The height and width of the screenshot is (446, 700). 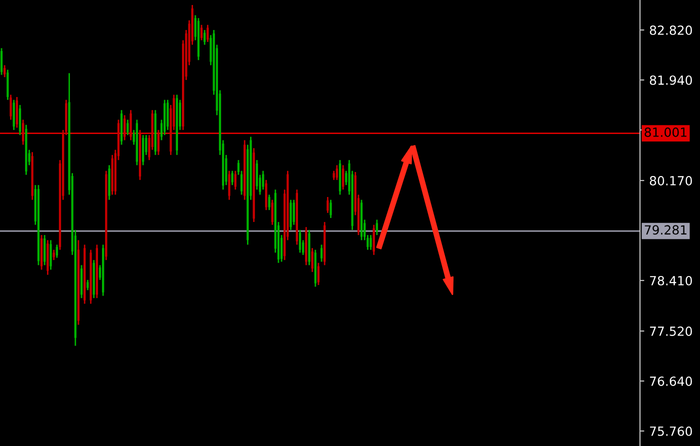 I want to click on y-tick-label: 76.640, so click(x=671, y=381).